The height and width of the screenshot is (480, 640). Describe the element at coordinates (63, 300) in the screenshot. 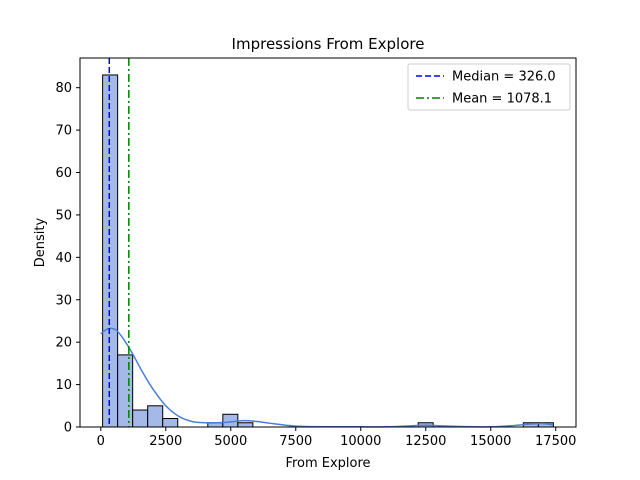

I see `y-tick-label: 30` at that location.